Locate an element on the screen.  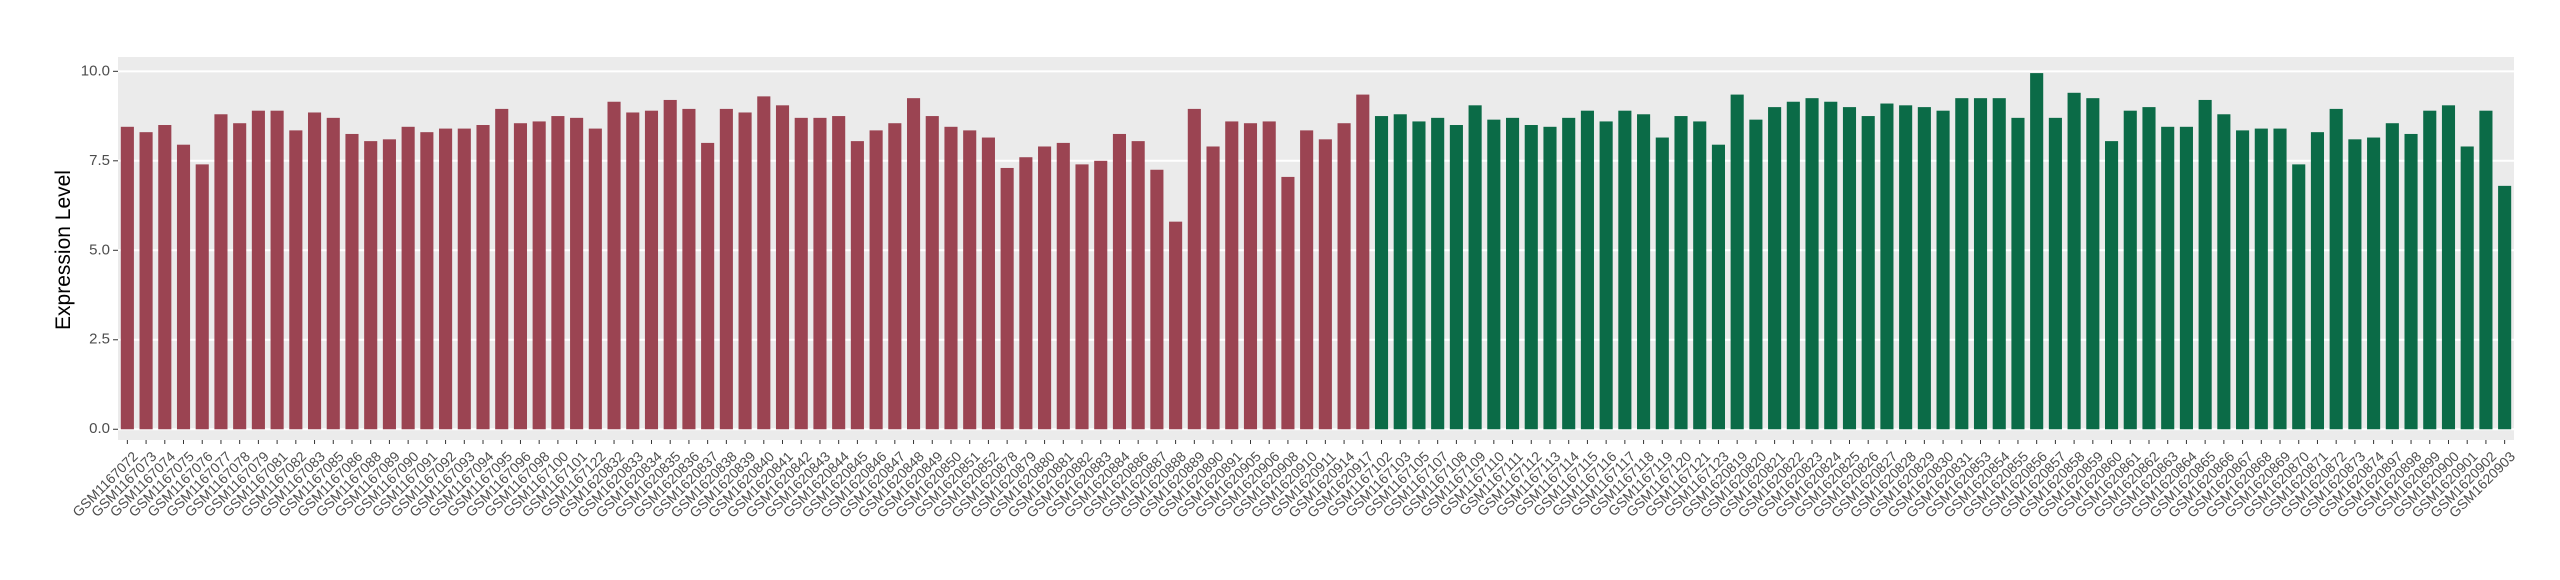
y-tick-label: 10.0 is located at coordinates (95, 70).